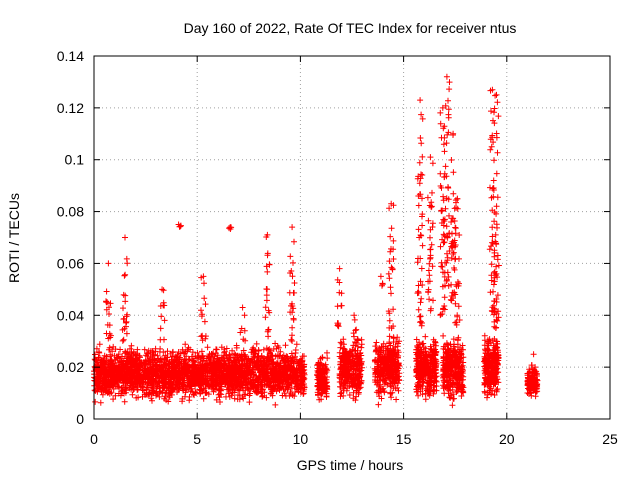 The image size is (640, 480). What do you see at coordinates (75, 160) in the screenshot?
I see `y-tick-label: 0.1` at bounding box center [75, 160].